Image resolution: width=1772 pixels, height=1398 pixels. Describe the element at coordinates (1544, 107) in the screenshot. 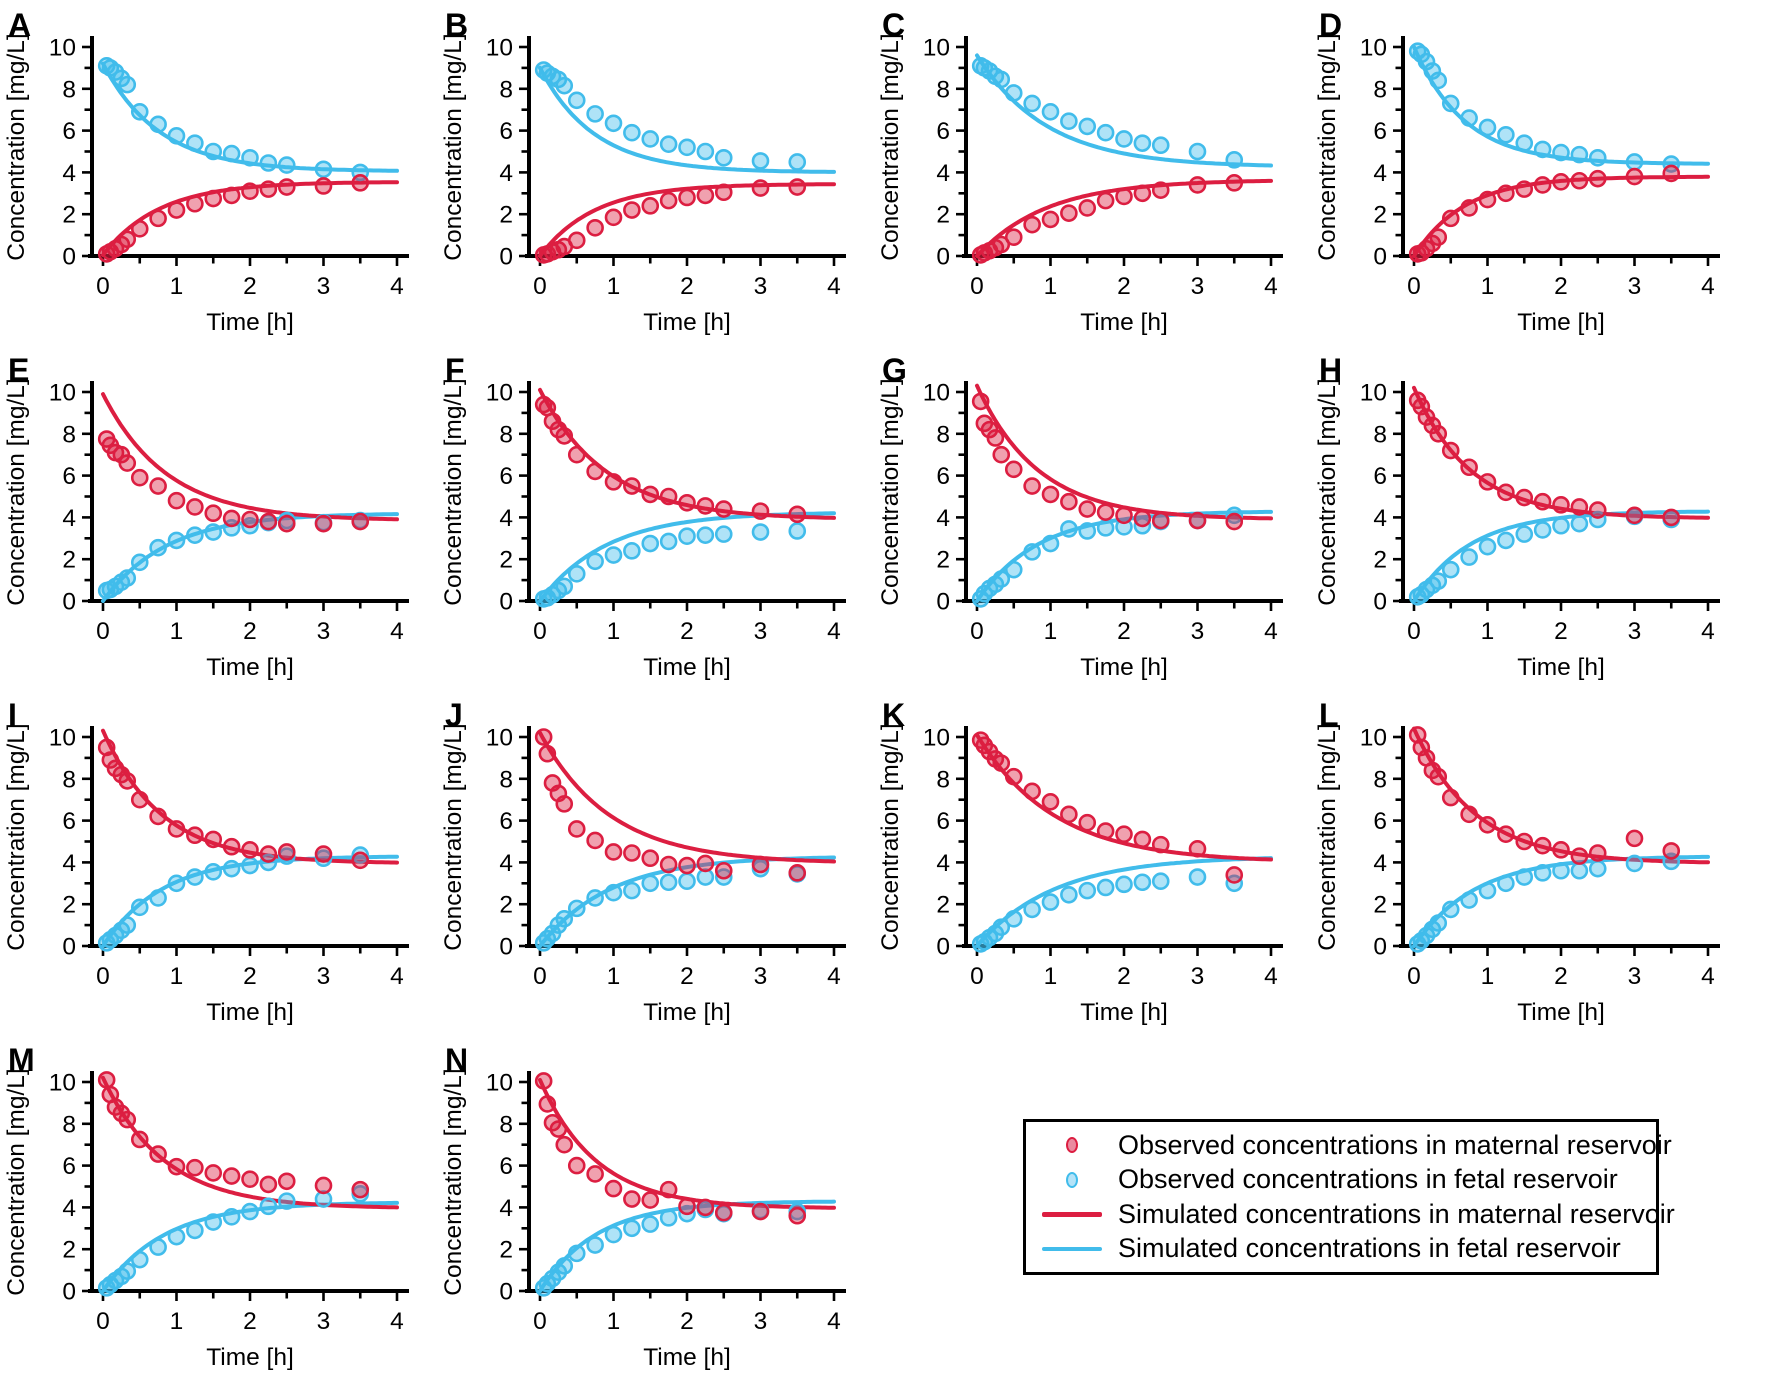

I see `observed-fetal-points` at that location.